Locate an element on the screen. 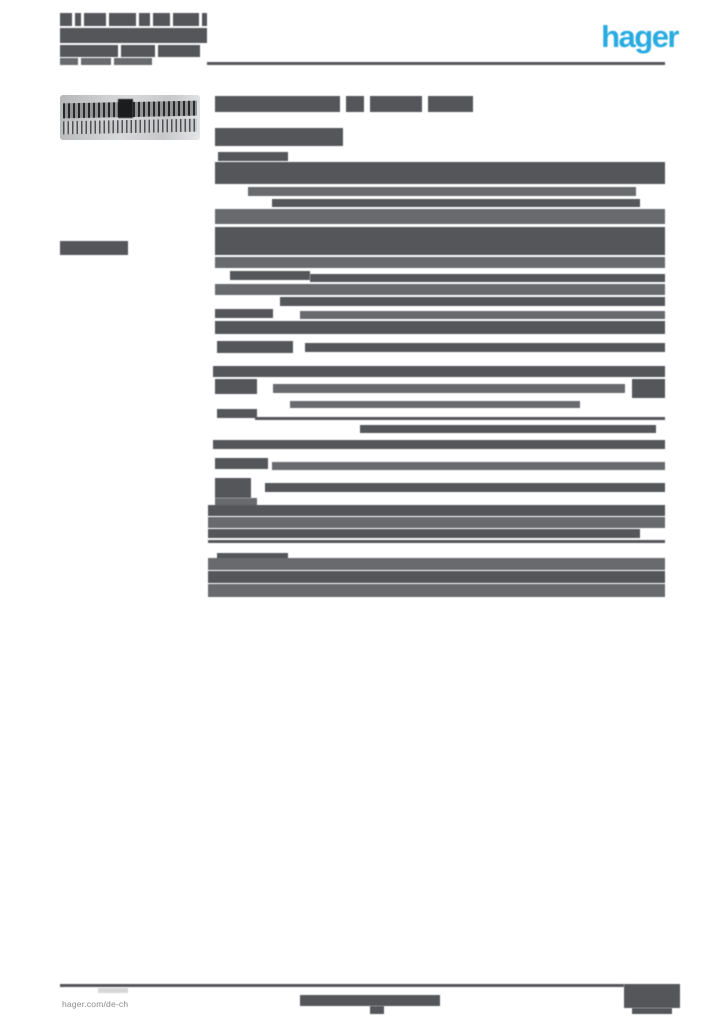  redacted-footer-smudge is located at coordinates (113, 990).